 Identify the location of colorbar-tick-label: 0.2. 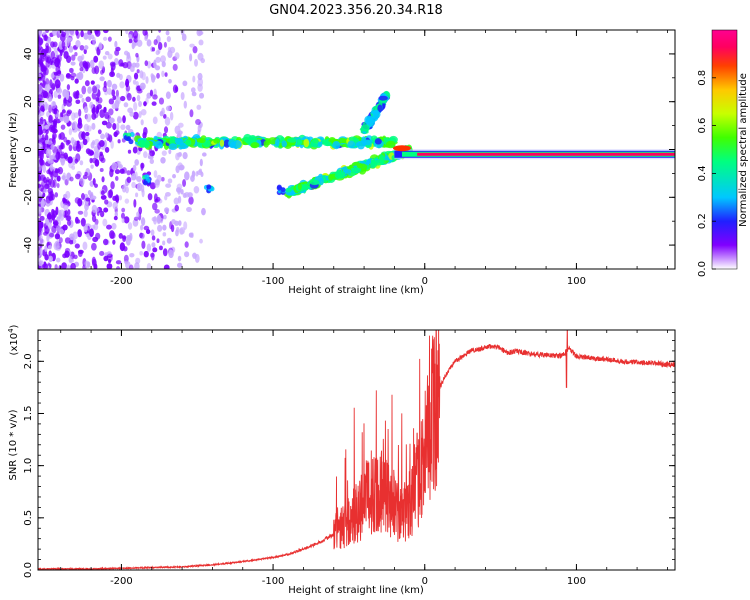
(702, 221).